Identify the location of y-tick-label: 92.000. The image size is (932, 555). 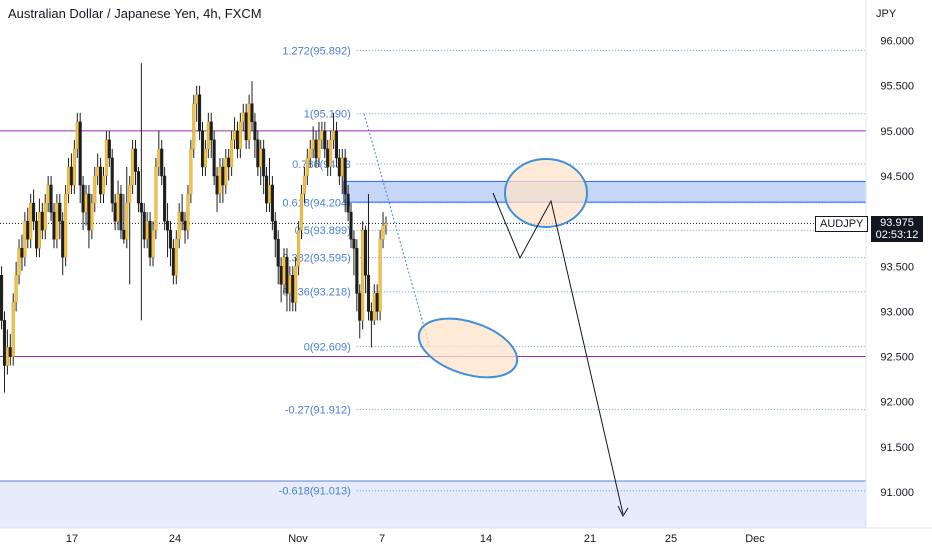
(897, 403).